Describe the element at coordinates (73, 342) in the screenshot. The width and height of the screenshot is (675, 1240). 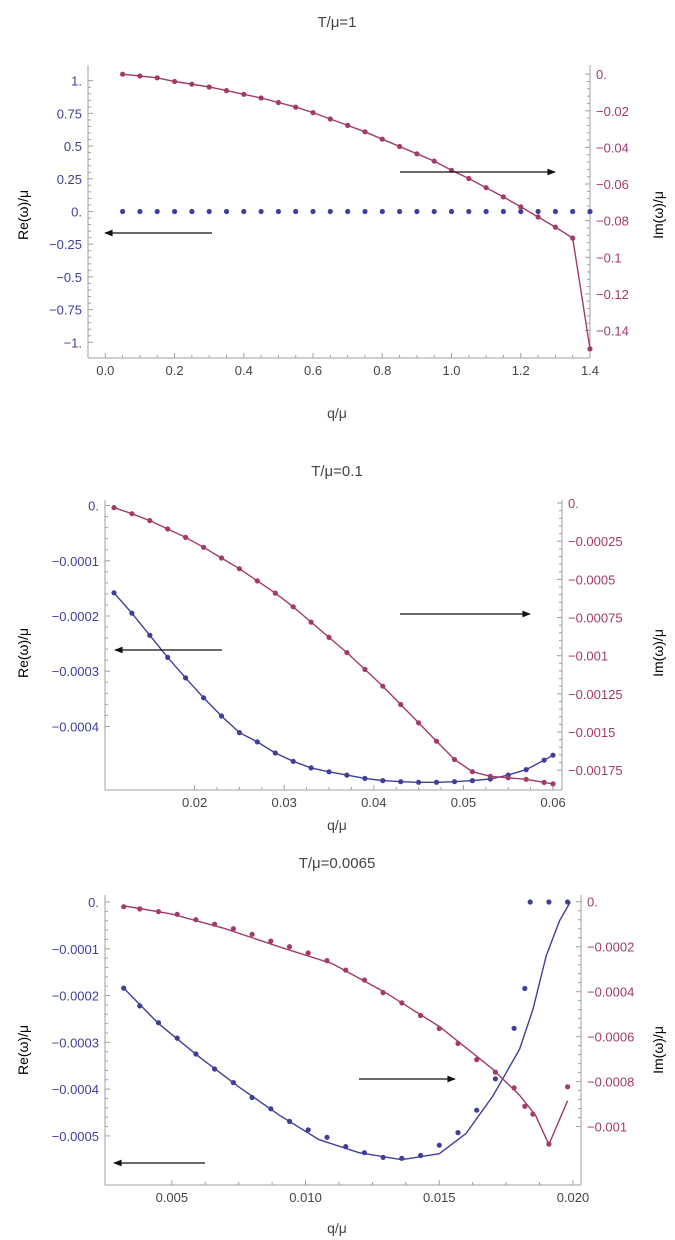
I see `left-tick-label: −1.` at that location.